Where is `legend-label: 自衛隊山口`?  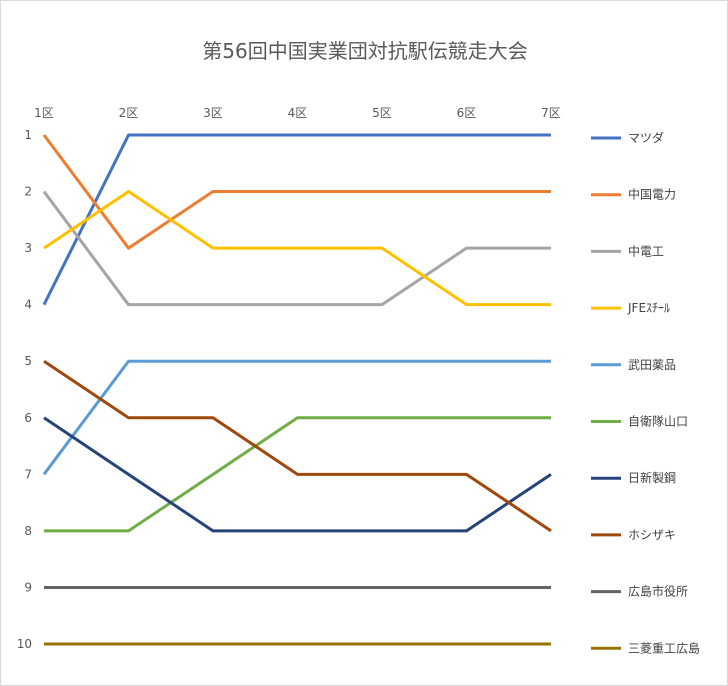
legend-label: 自衛隊山口 is located at coordinates (658, 421).